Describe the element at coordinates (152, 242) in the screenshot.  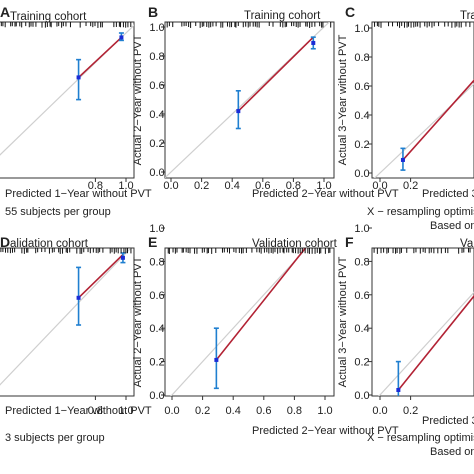
I see `panel-letter: E` at that location.